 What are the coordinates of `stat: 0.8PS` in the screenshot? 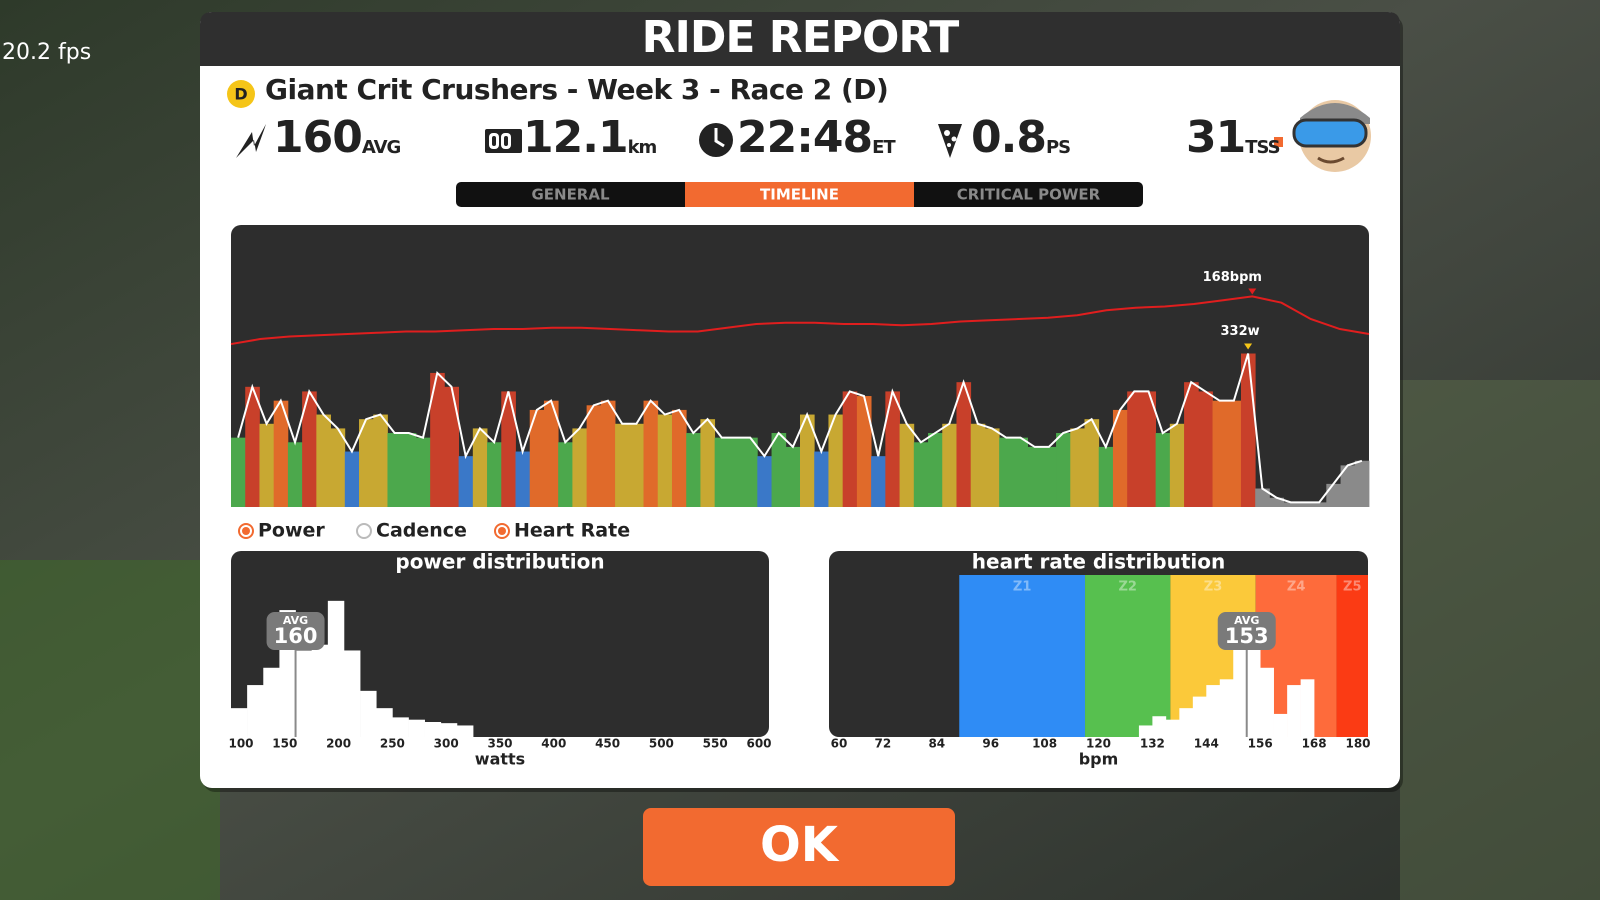 It's located at (1020, 137).